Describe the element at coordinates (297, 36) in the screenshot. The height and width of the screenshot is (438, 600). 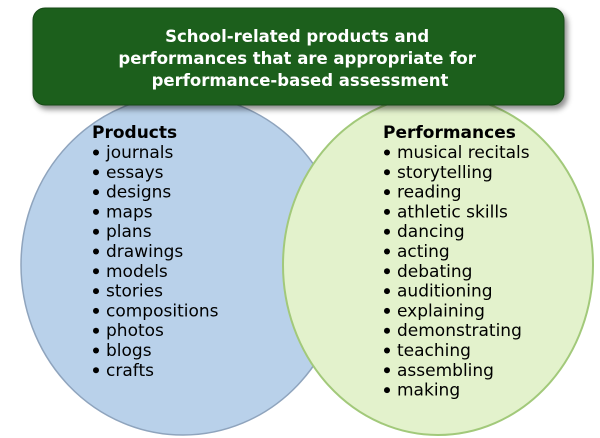
I see `banner-line-1: School-related products and` at that location.